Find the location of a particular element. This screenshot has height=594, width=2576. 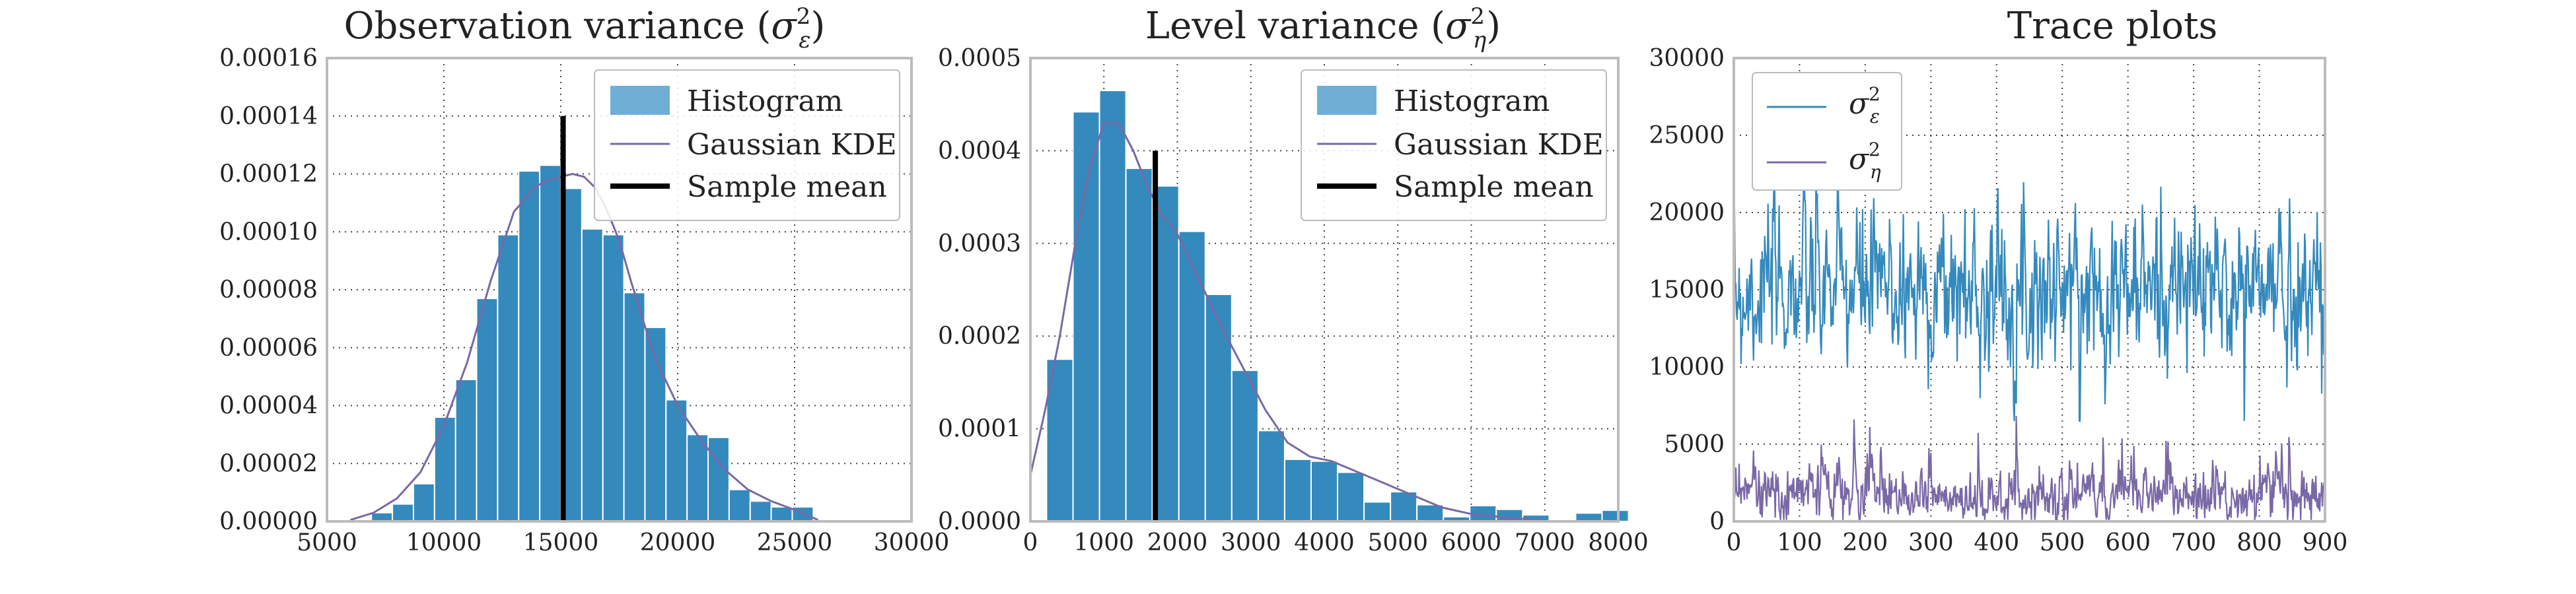

x-tick-label: 2000 is located at coordinates (1177, 542).